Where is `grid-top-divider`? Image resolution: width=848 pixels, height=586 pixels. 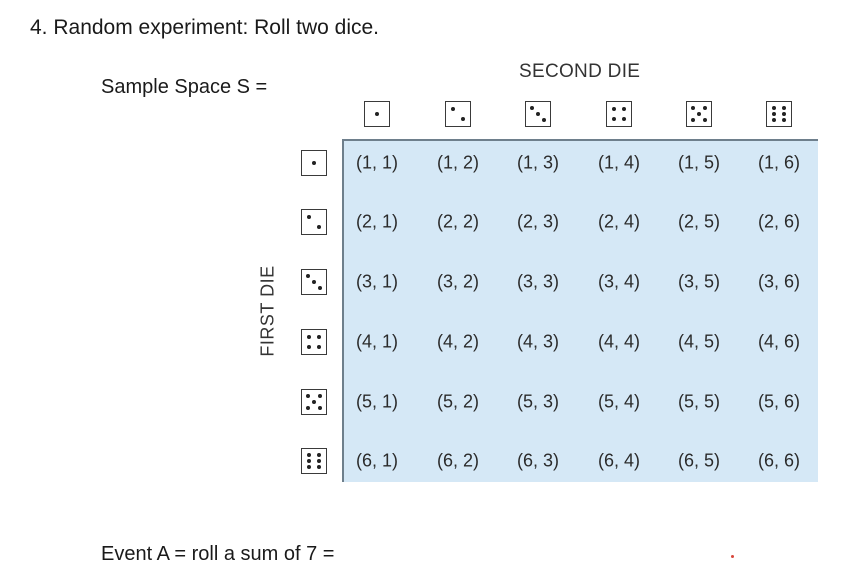 grid-top-divider is located at coordinates (580, 140).